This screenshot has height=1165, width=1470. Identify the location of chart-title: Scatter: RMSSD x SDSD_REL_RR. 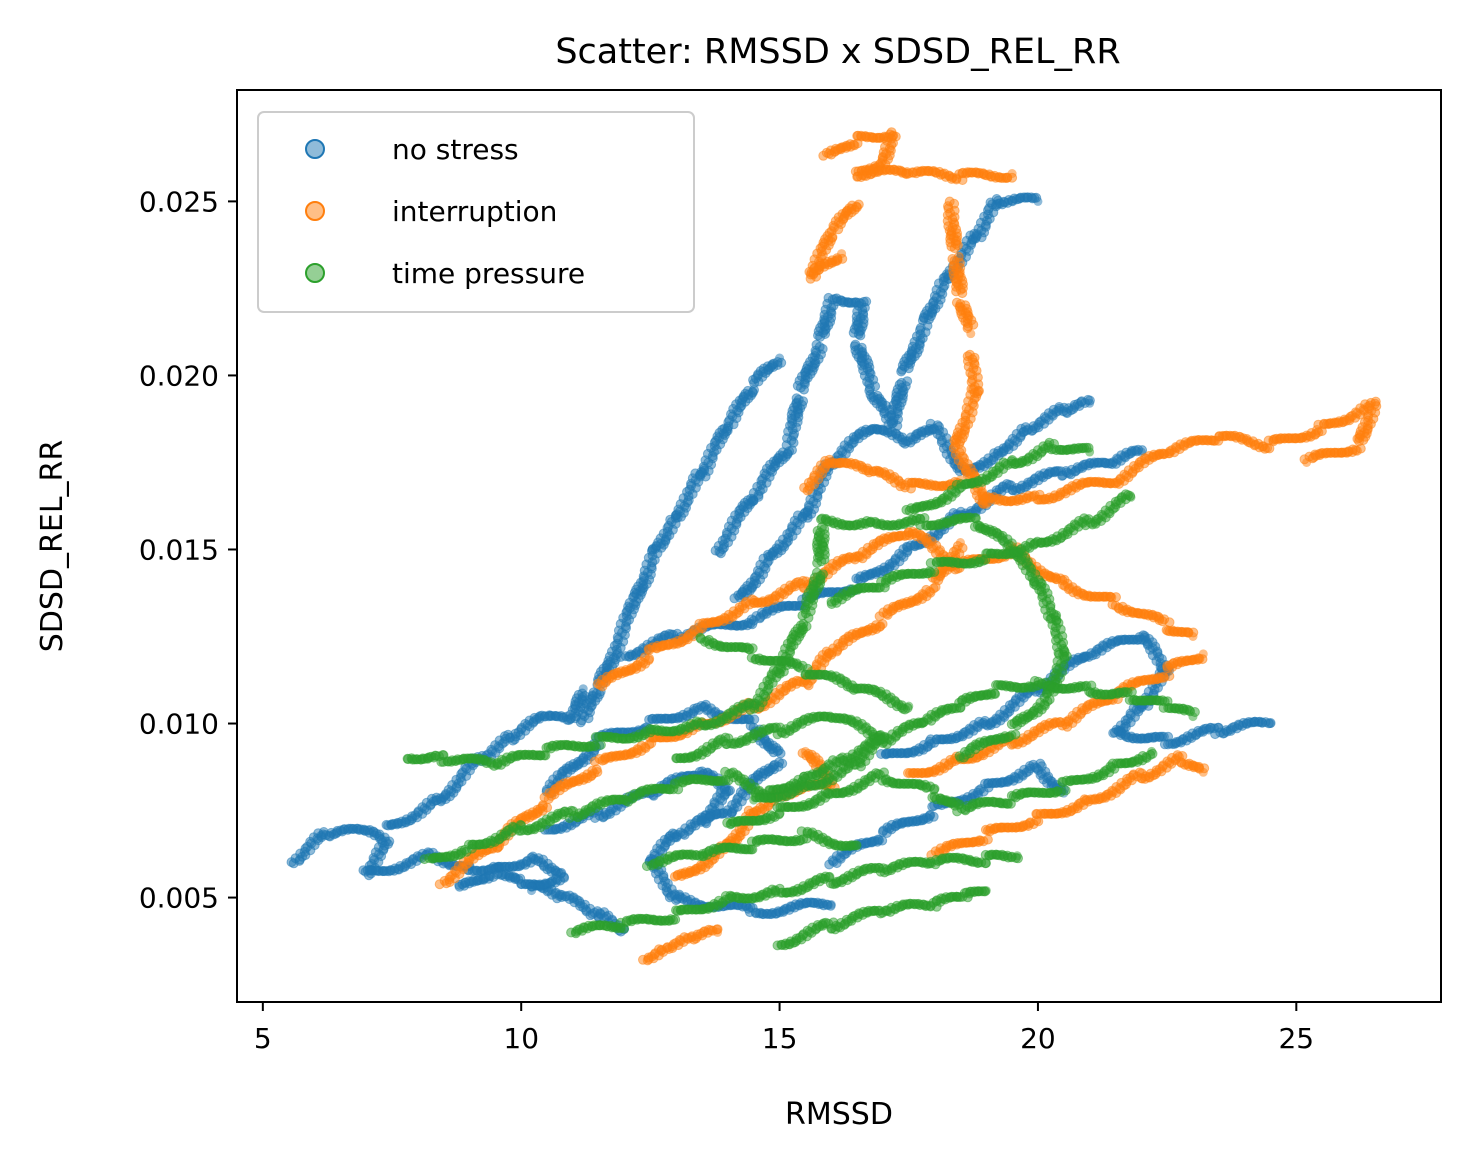
(837, 52).